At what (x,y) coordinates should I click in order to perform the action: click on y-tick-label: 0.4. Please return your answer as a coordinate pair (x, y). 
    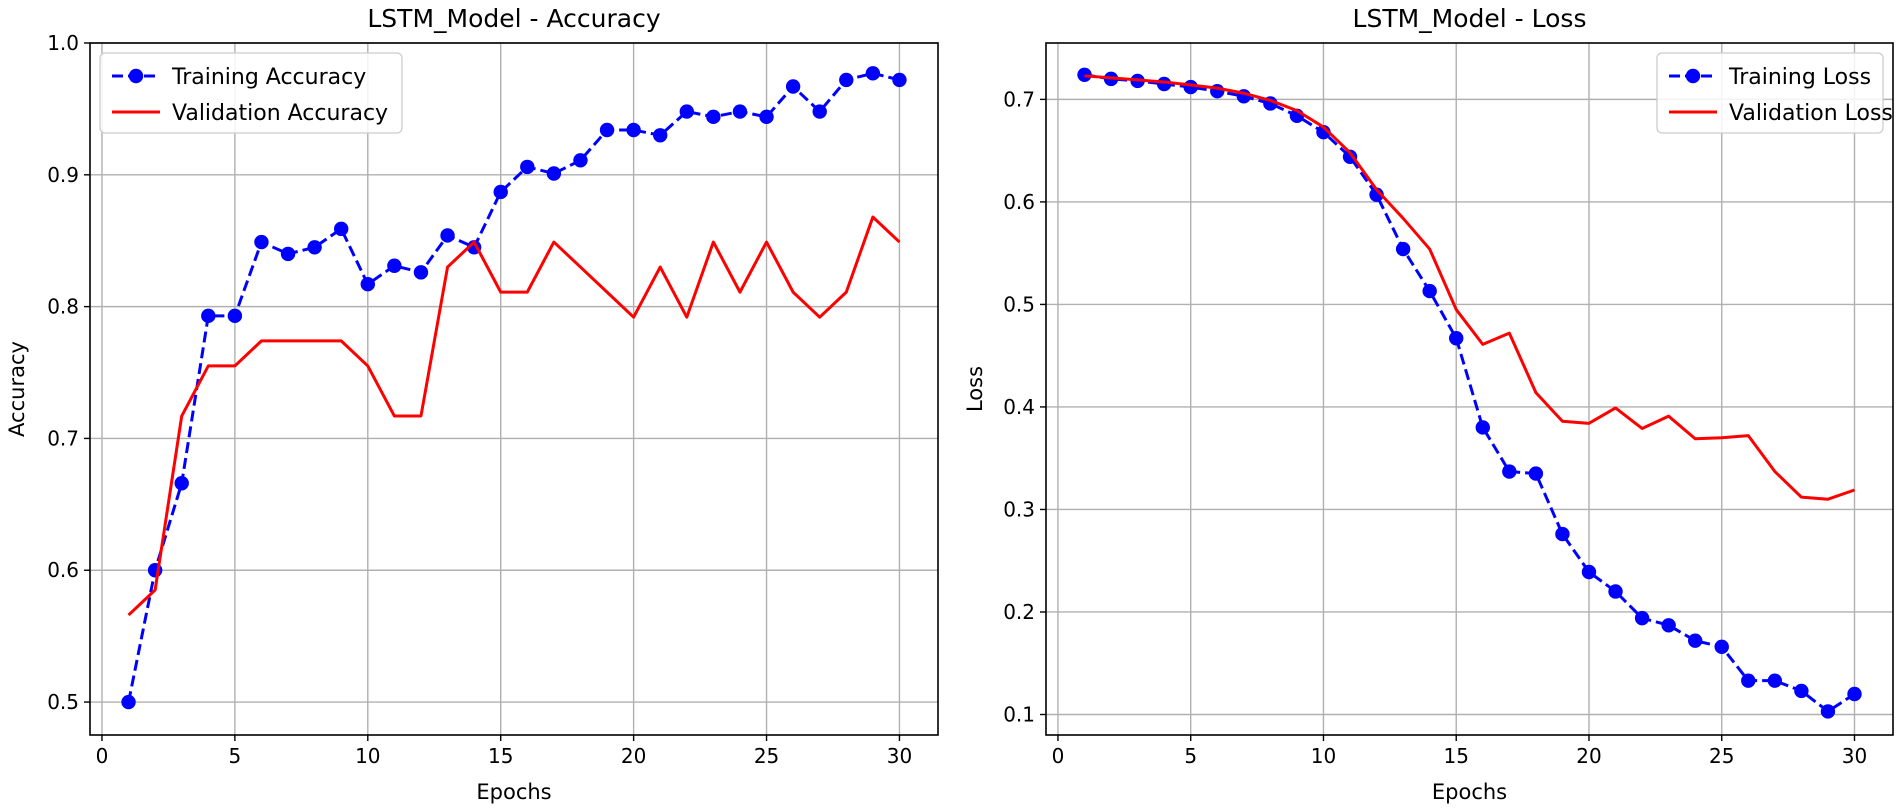
    Looking at the image, I should click on (1019, 407).